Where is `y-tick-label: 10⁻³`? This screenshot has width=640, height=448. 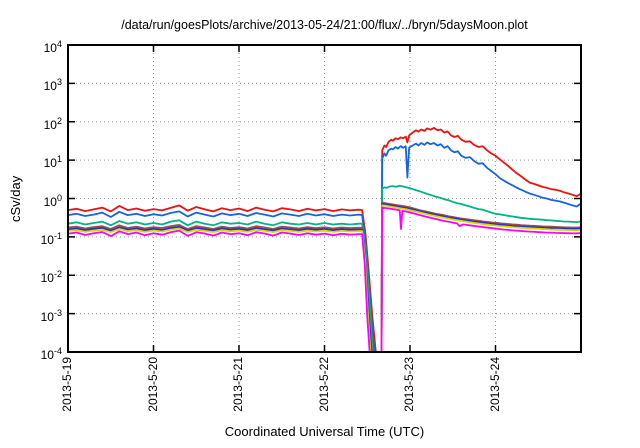
y-tick-label: 10⁻³ is located at coordinates (51, 315).